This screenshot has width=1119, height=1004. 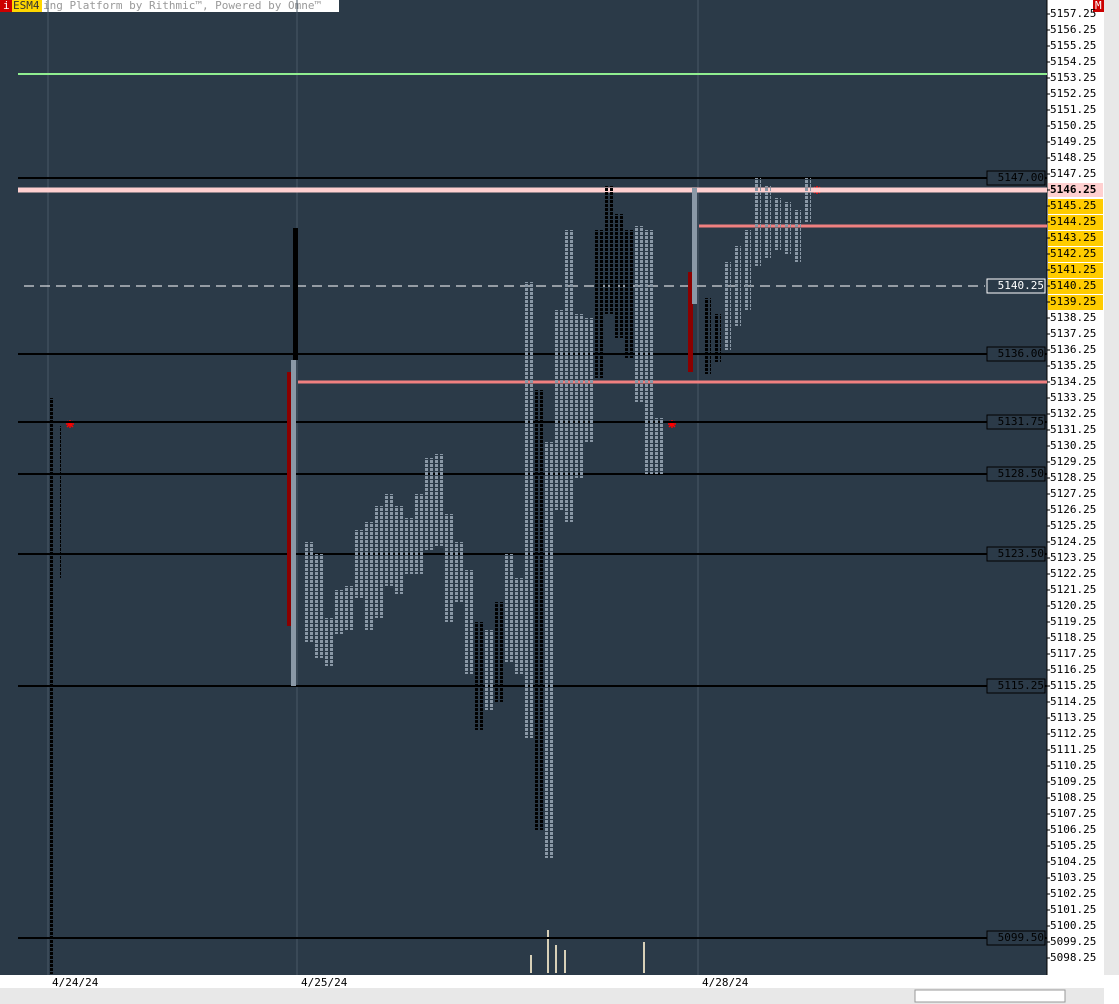 I want to click on price-label: 5149.25, so click(x=1073, y=141).